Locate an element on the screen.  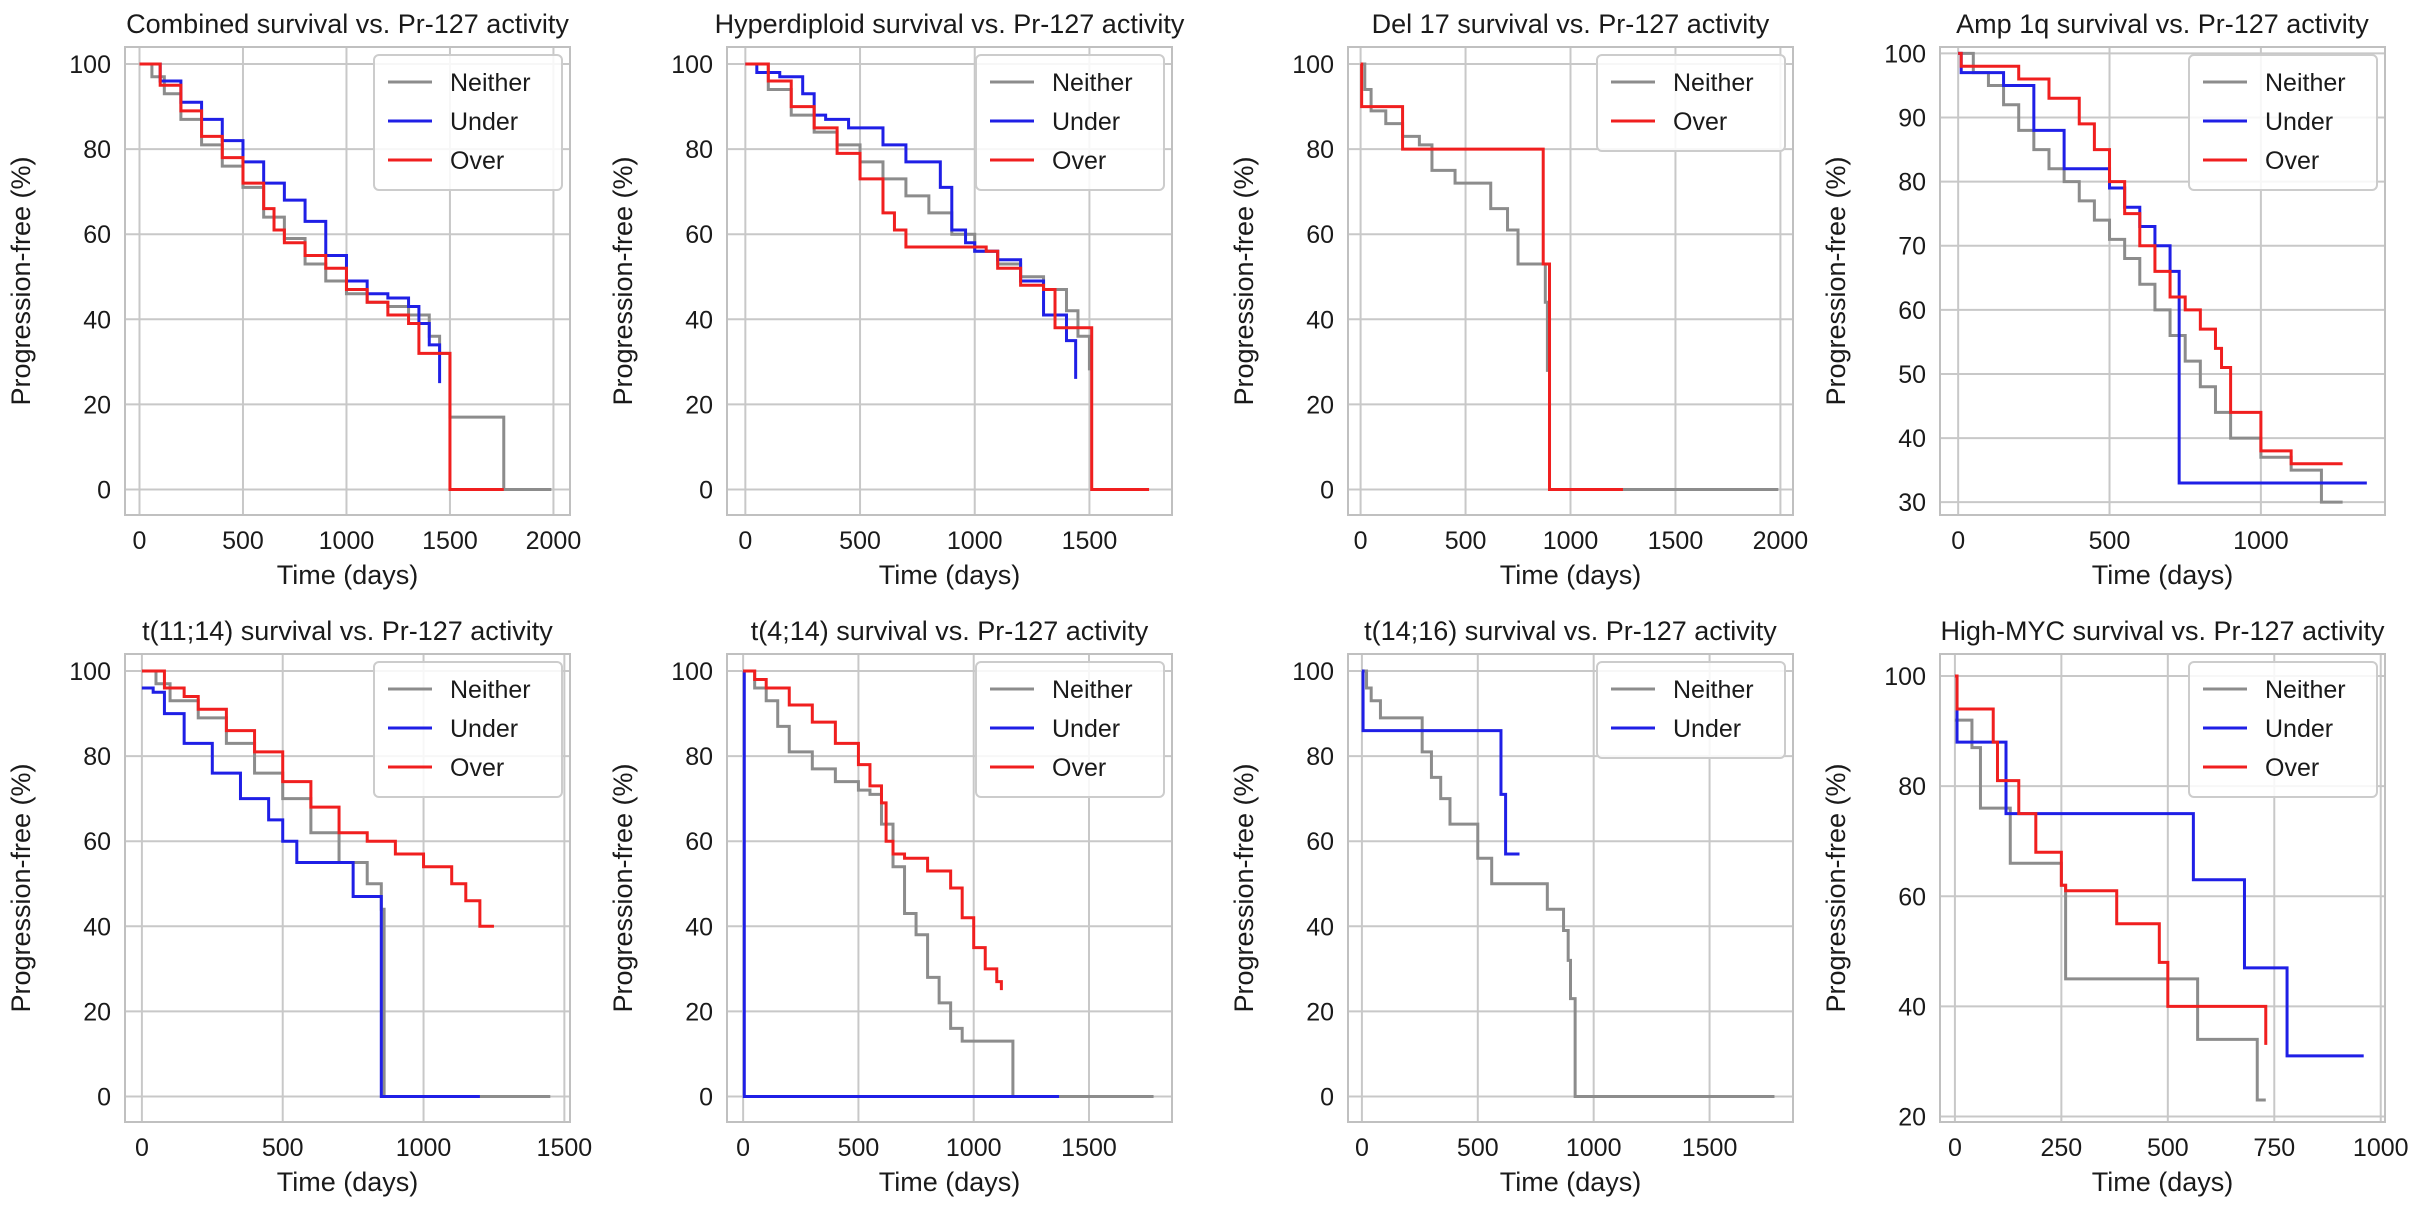
chart-title: Amp 1q survival vs. Pr-127 activity is located at coordinates (2162, 24).